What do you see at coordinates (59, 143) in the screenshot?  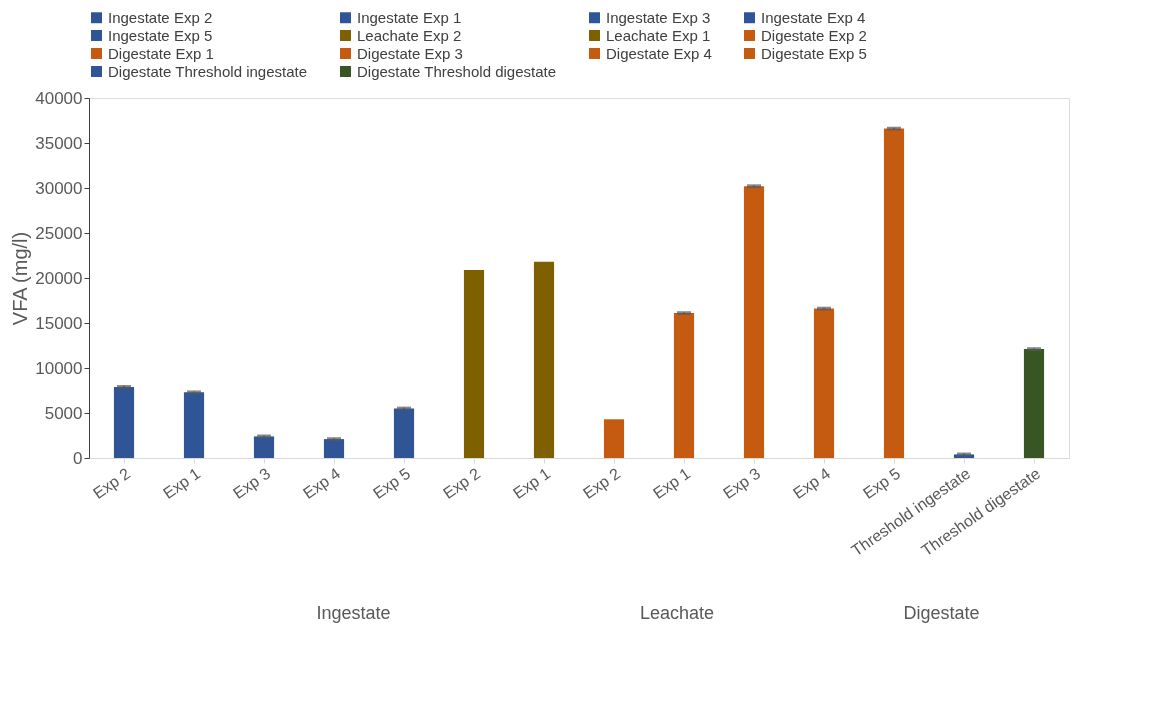 I see `y-tick-label: 35000` at bounding box center [59, 143].